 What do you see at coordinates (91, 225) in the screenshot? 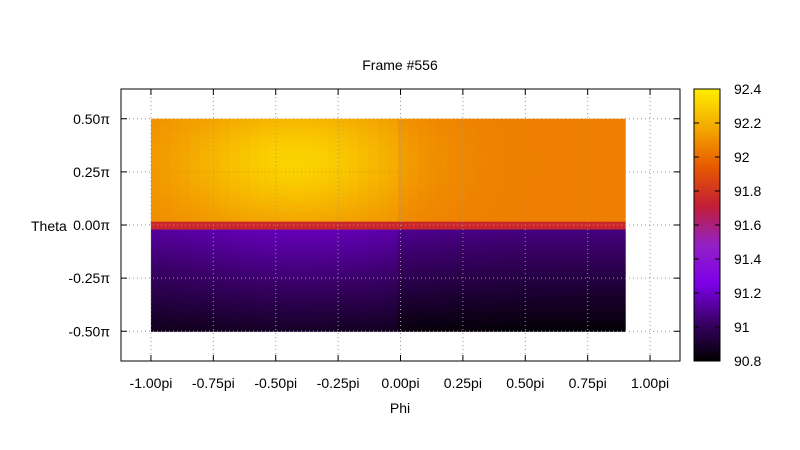
I see `y-tick-label: 0.00π` at bounding box center [91, 225].